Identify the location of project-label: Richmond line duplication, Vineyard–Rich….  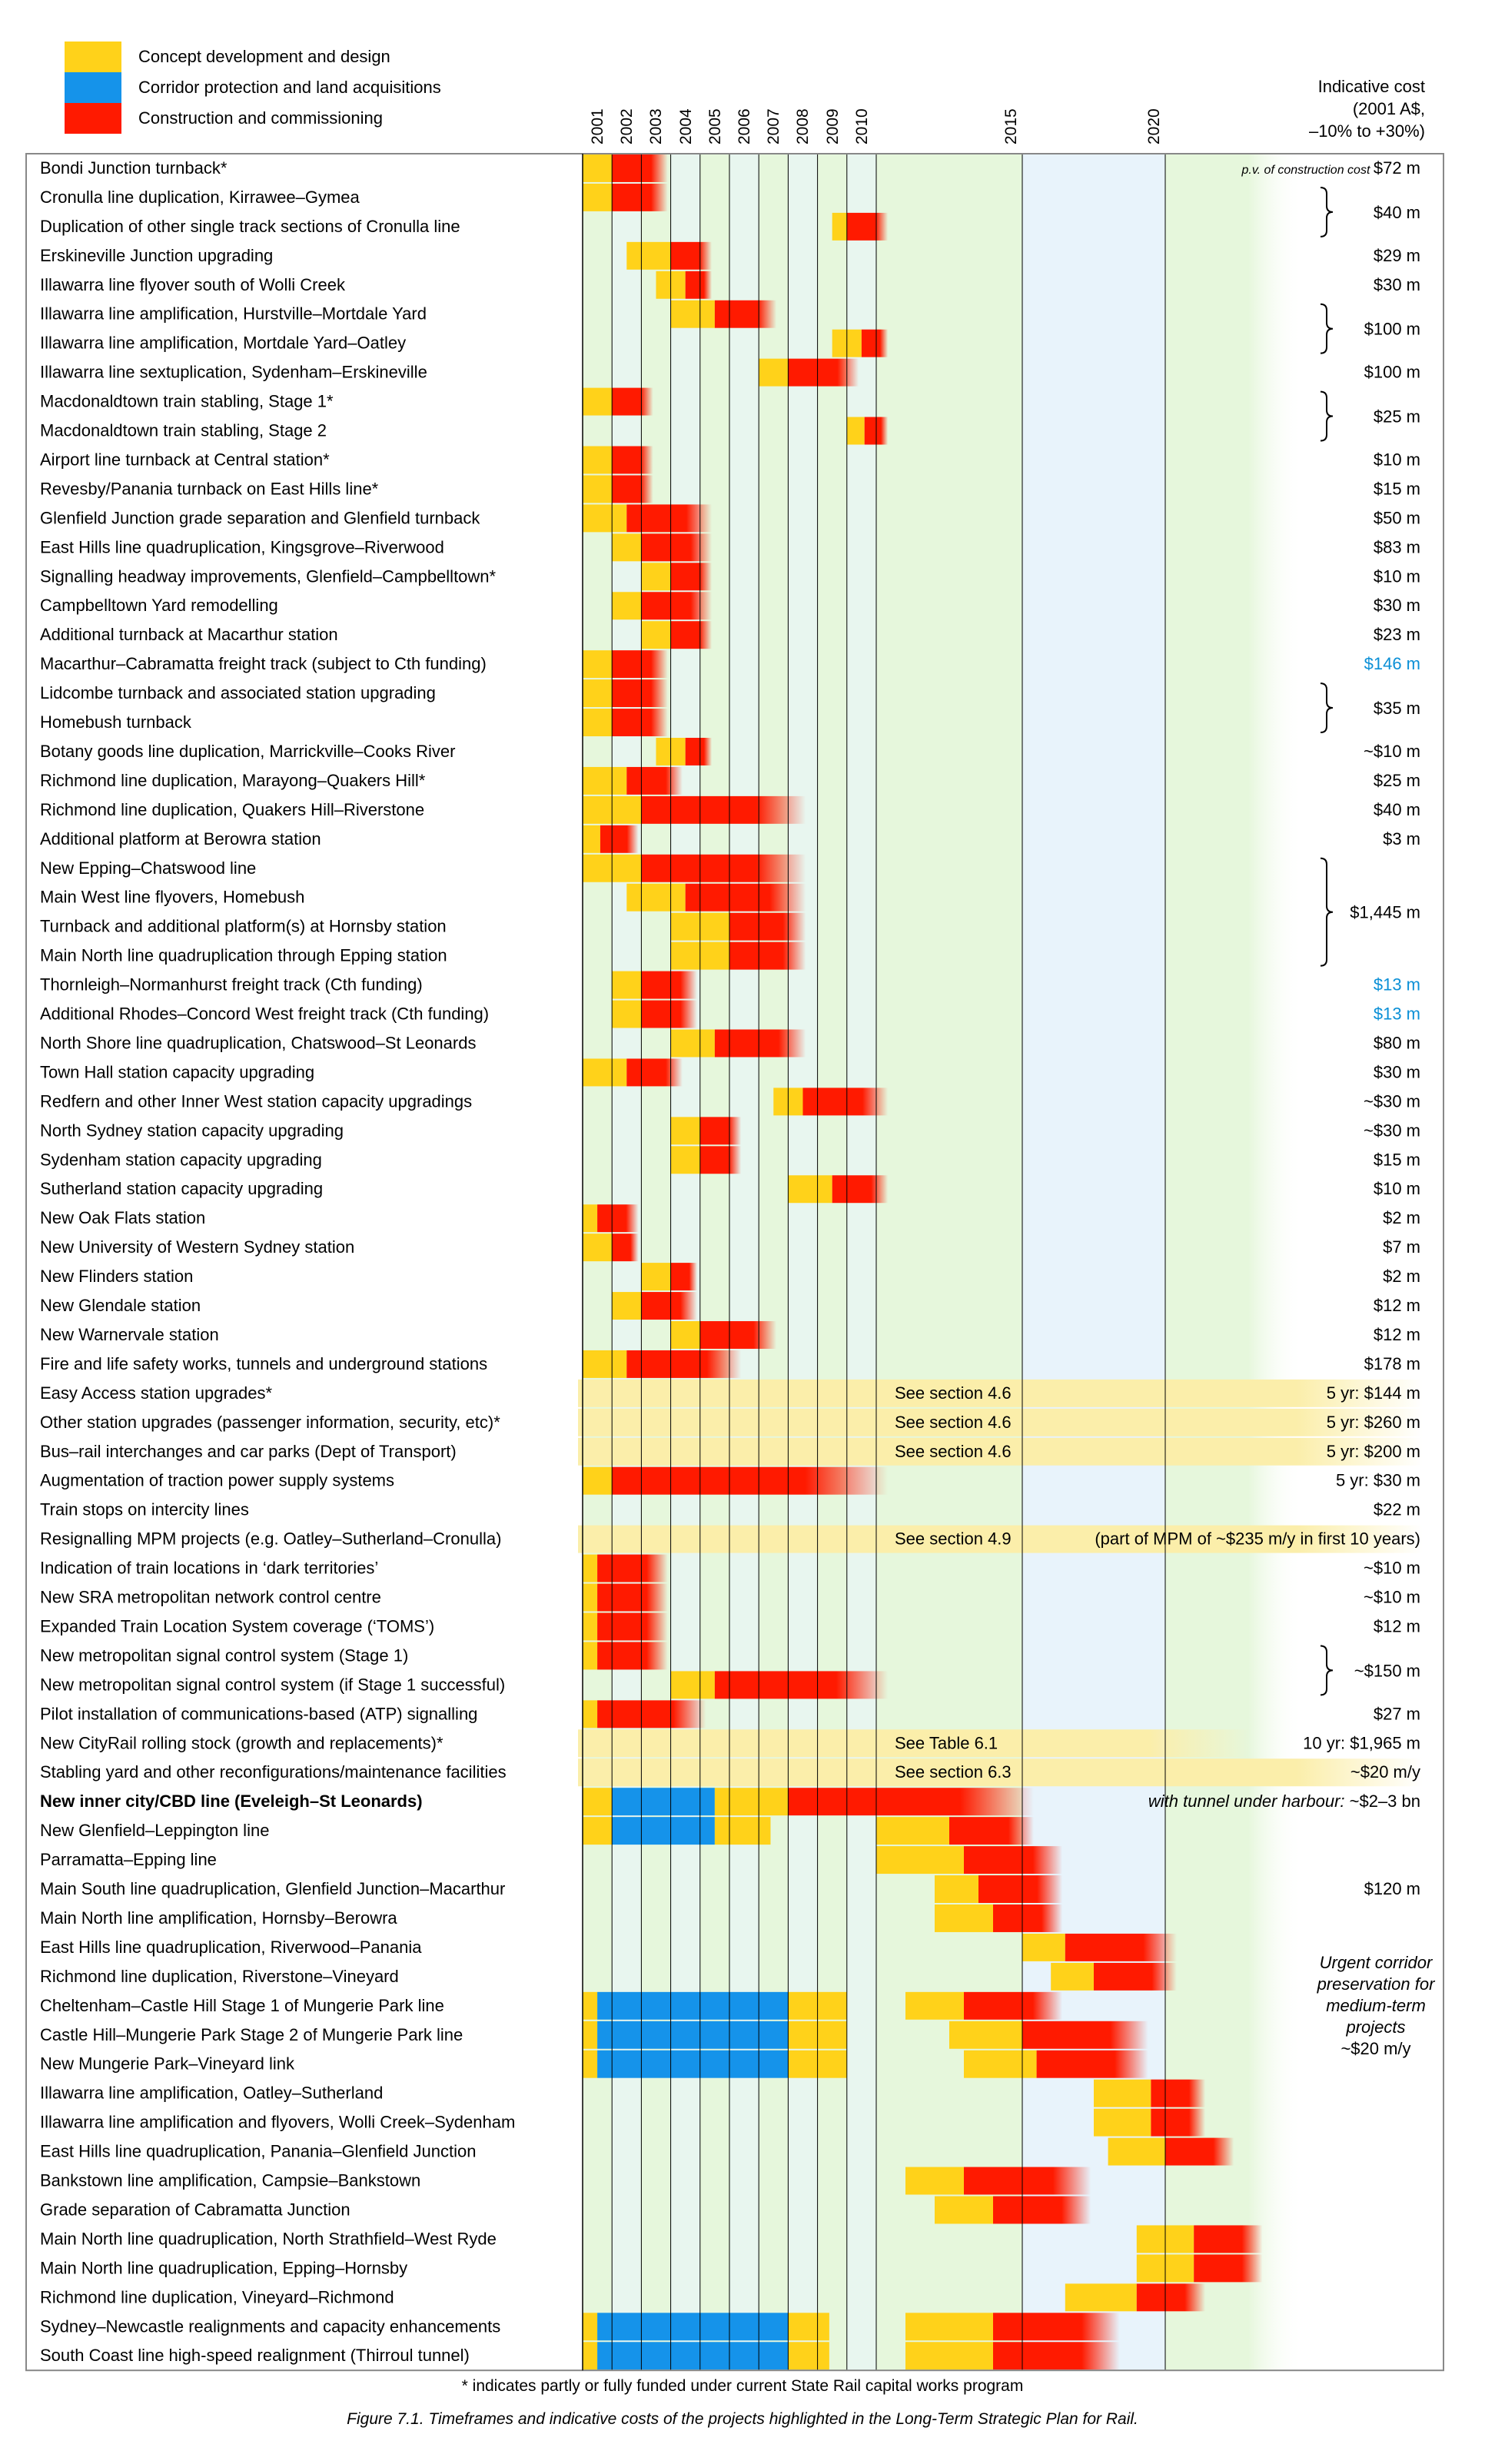
(217, 2296).